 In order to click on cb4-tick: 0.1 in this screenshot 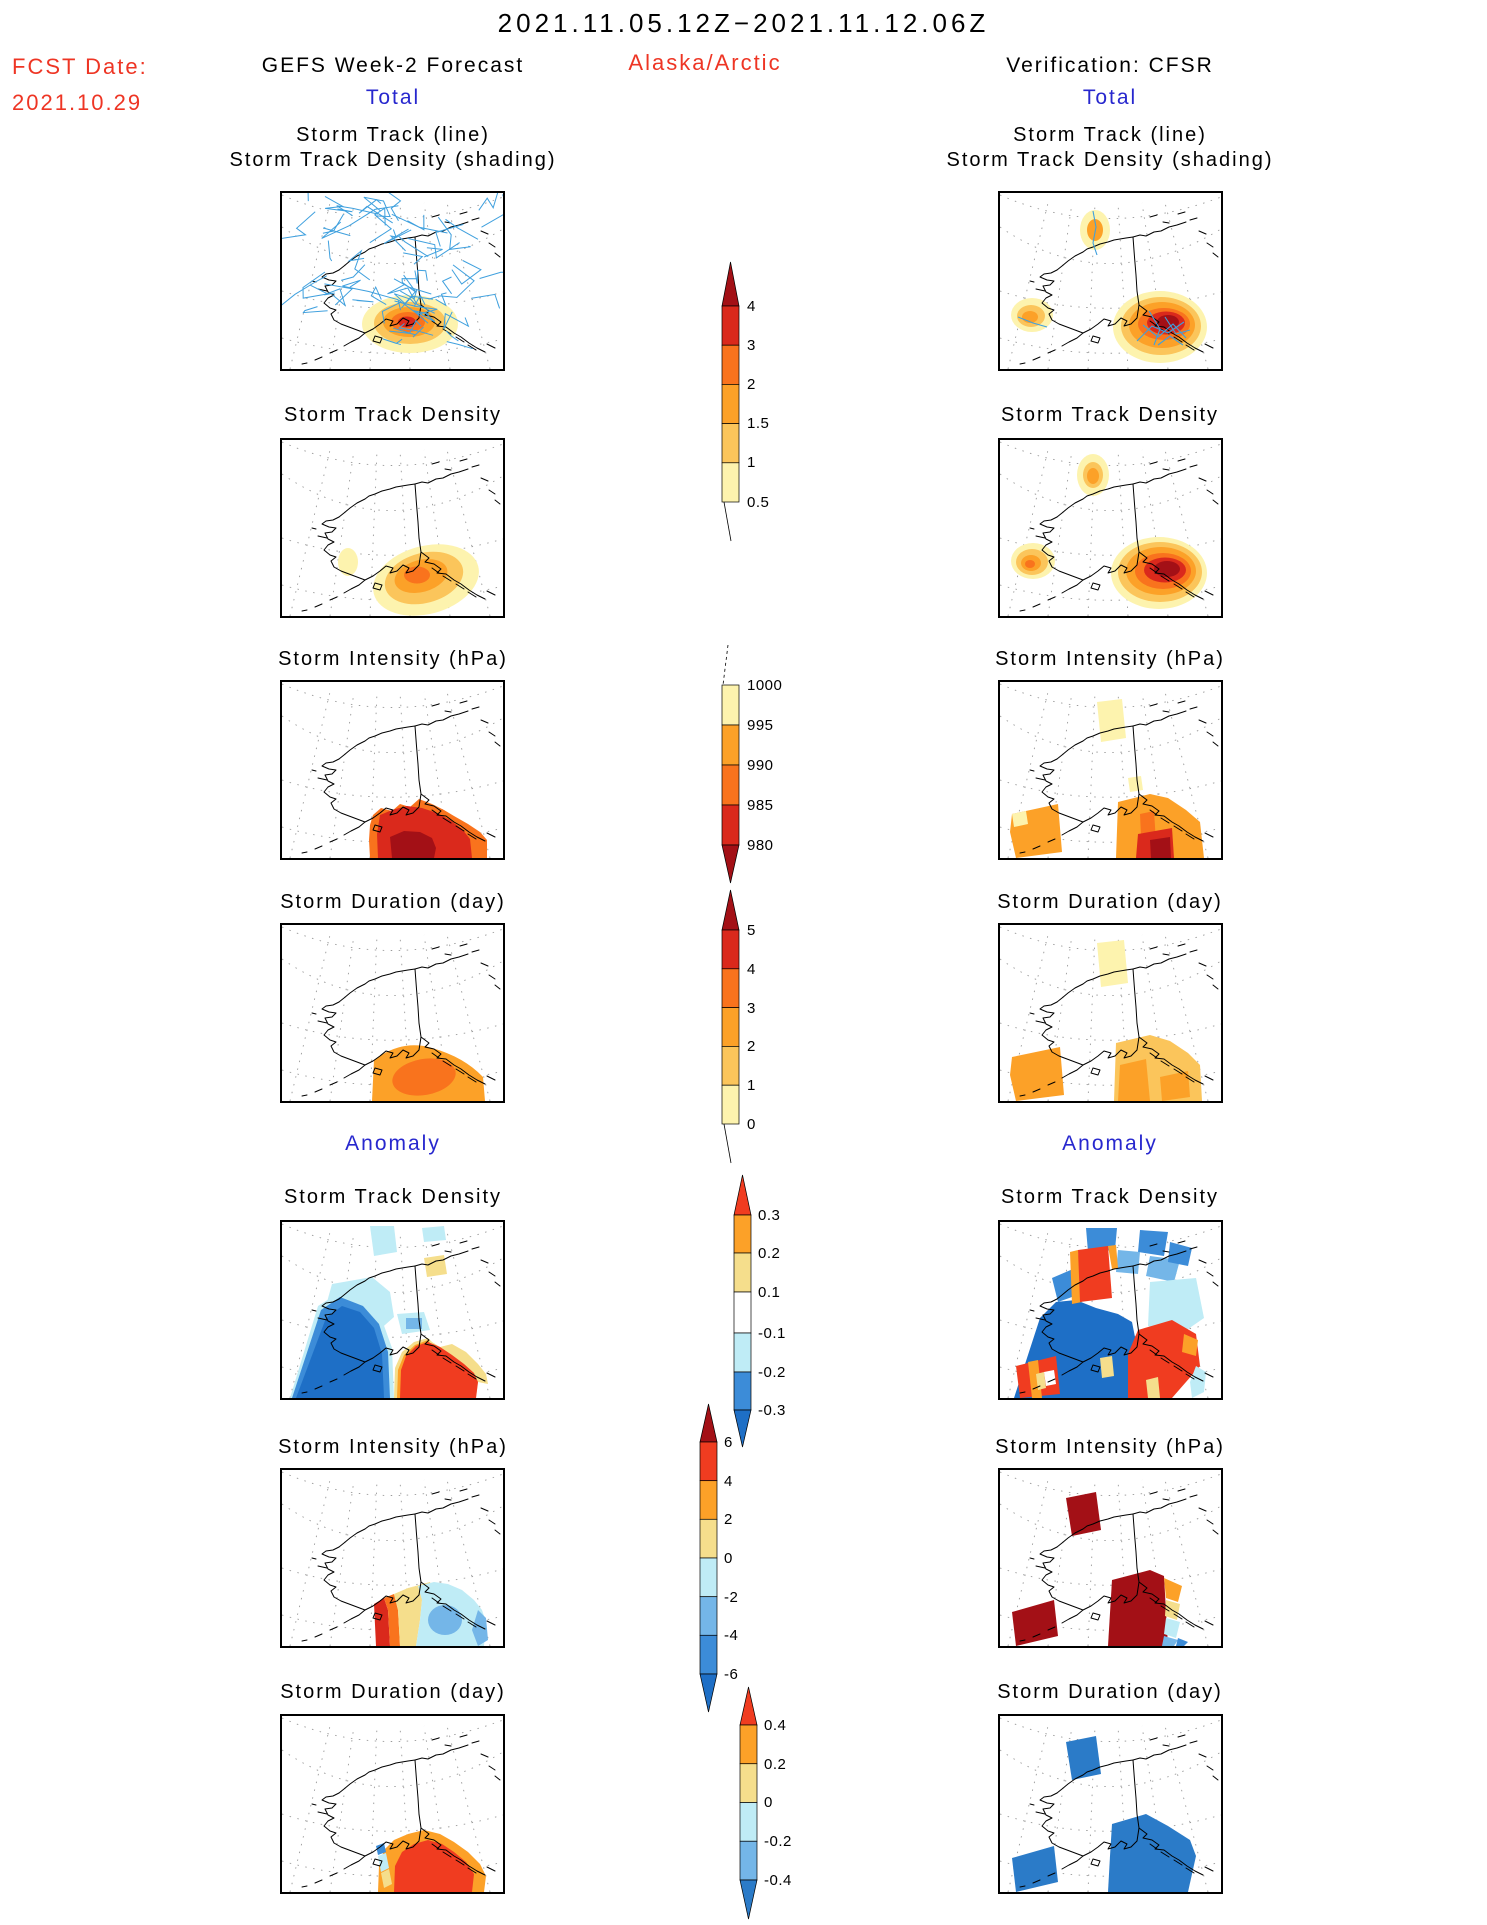, I will do `click(769, 1292)`.